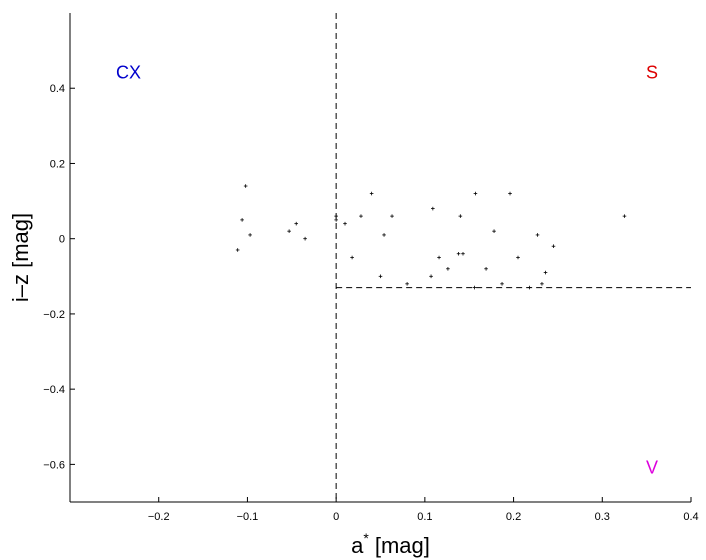  What do you see at coordinates (366, 538) in the screenshot?
I see `x-axis-title-superscript: *` at bounding box center [366, 538].